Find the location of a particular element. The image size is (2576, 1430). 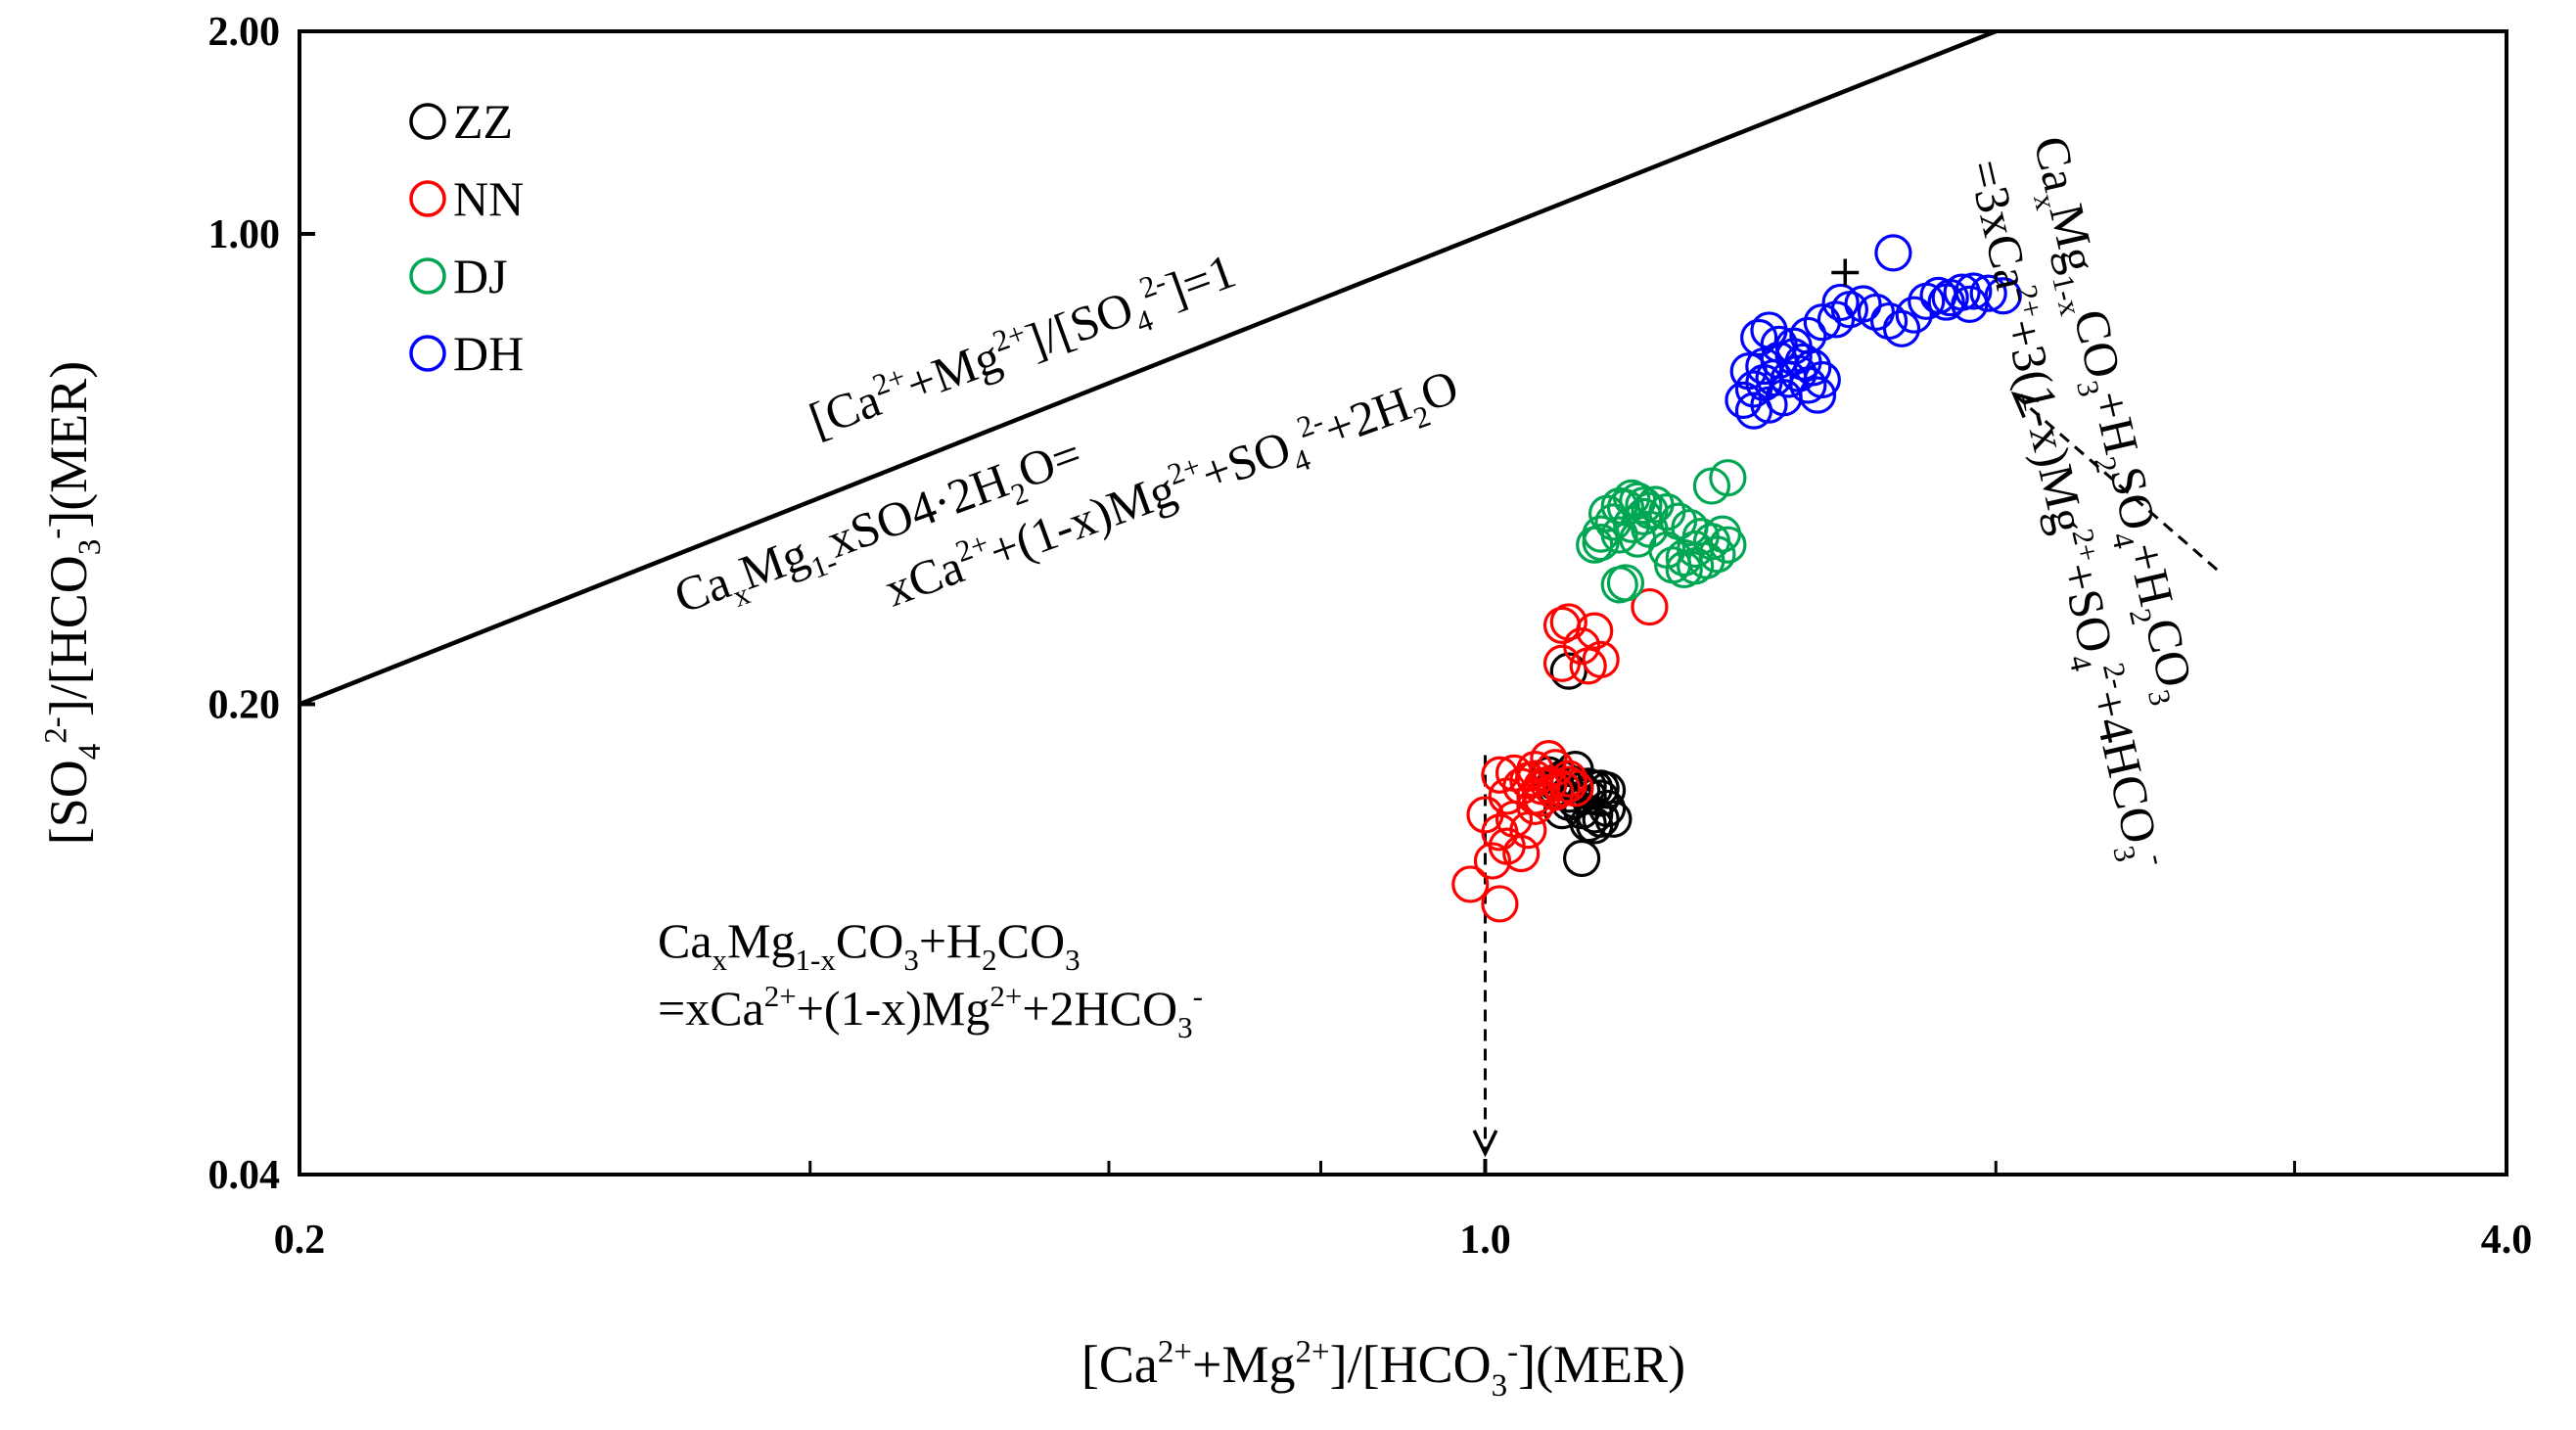

y-axis-label: [SO42-]/[HCO3-](MER) is located at coordinates (73, 603).